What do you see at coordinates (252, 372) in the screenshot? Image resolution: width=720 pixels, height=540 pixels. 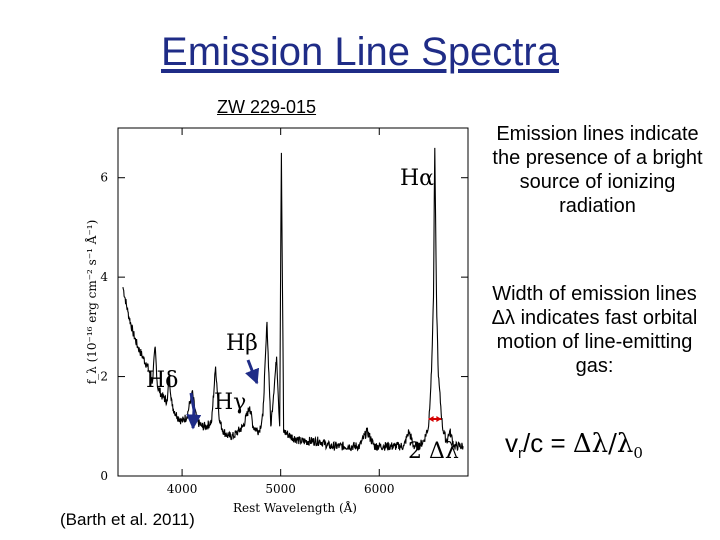 I see `h-beta-arrow` at bounding box center [252, 372].